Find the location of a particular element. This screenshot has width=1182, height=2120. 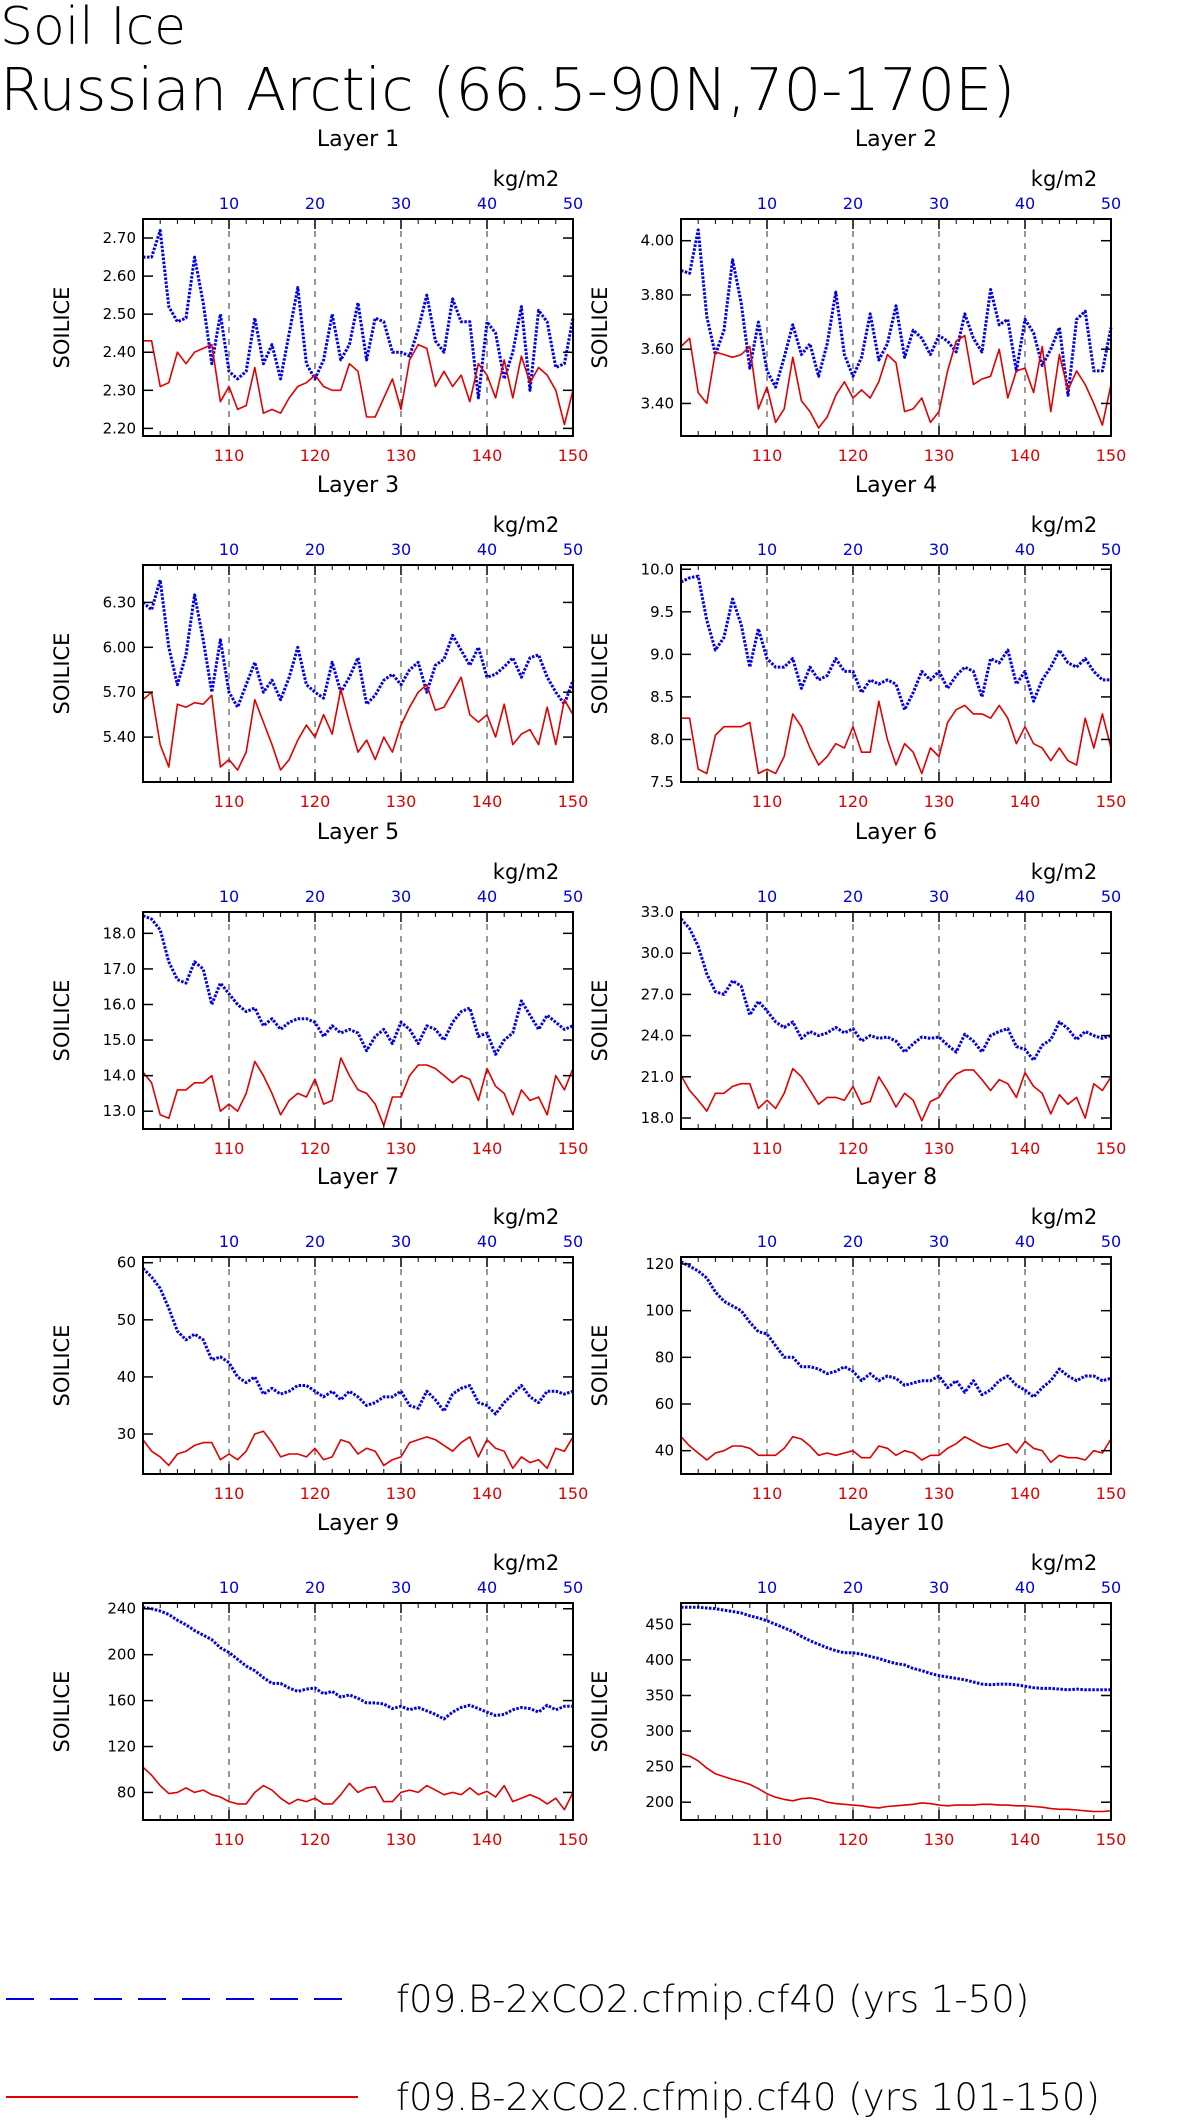

y-tick-label: 2.60 is located at coordinates (119, 276).